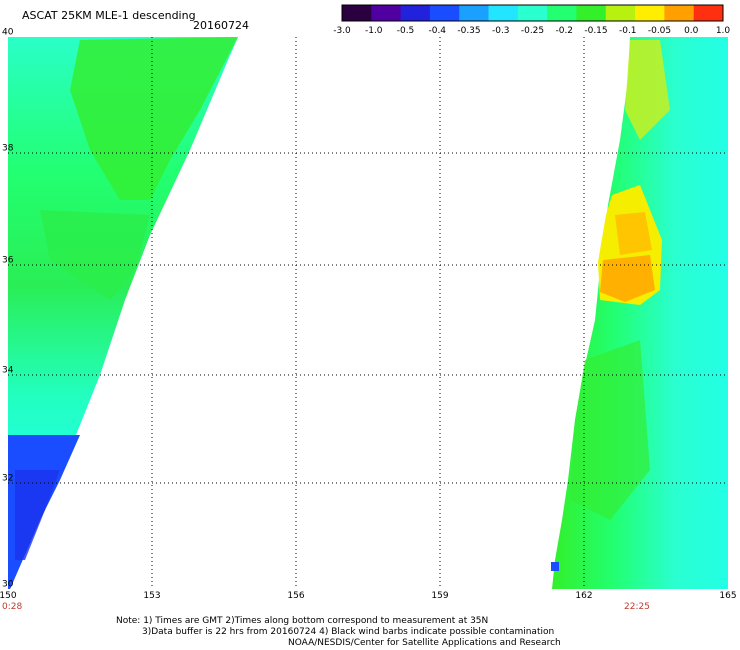  What do you see at coordinates (728, 596) in the screenshot?
I see `lon-label-165: 165` at bounding box center [728, 596].